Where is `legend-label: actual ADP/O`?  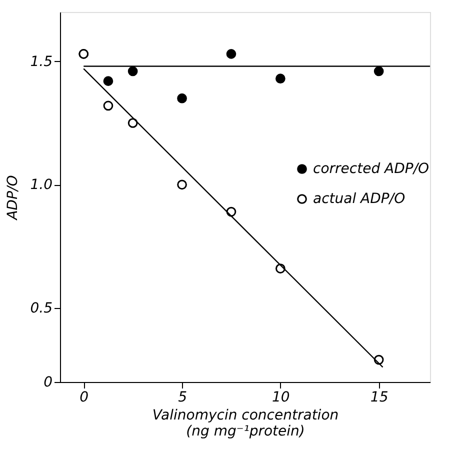
legend-label: actual ADP/O is located at coordinates (359, 199).